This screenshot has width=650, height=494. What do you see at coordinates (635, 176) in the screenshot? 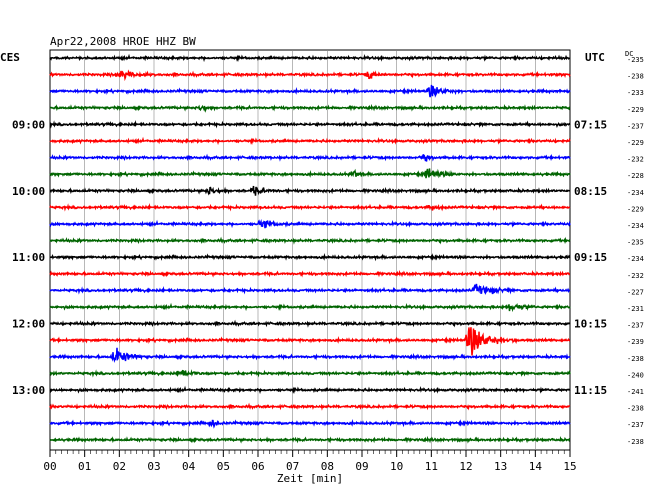
I see `dc-value-label: -228` at bounding box center [635, 176].